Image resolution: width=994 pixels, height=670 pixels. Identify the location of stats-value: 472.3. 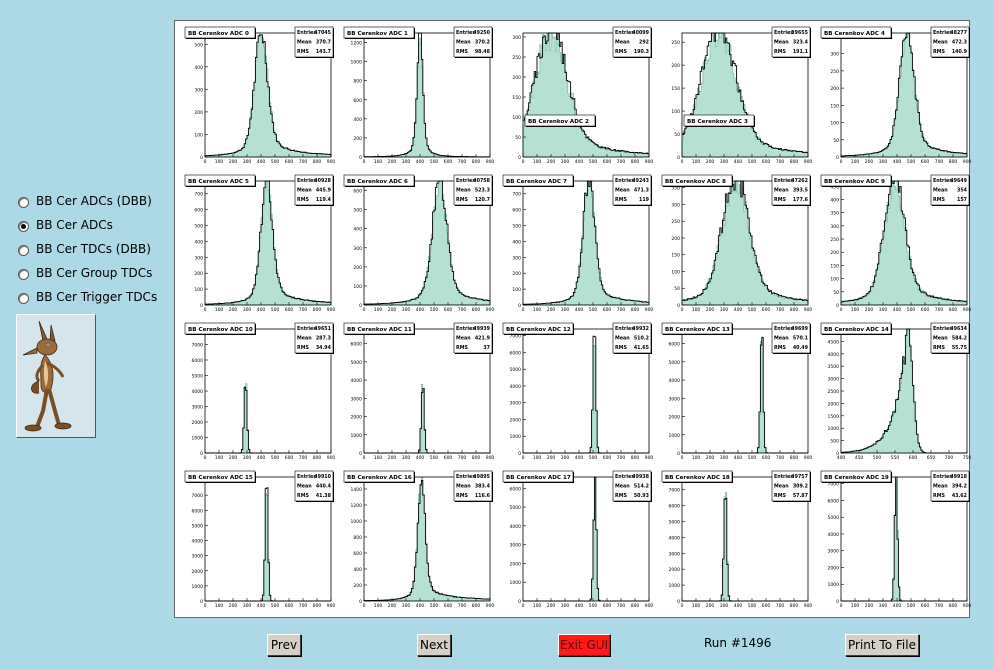
(959, 43).